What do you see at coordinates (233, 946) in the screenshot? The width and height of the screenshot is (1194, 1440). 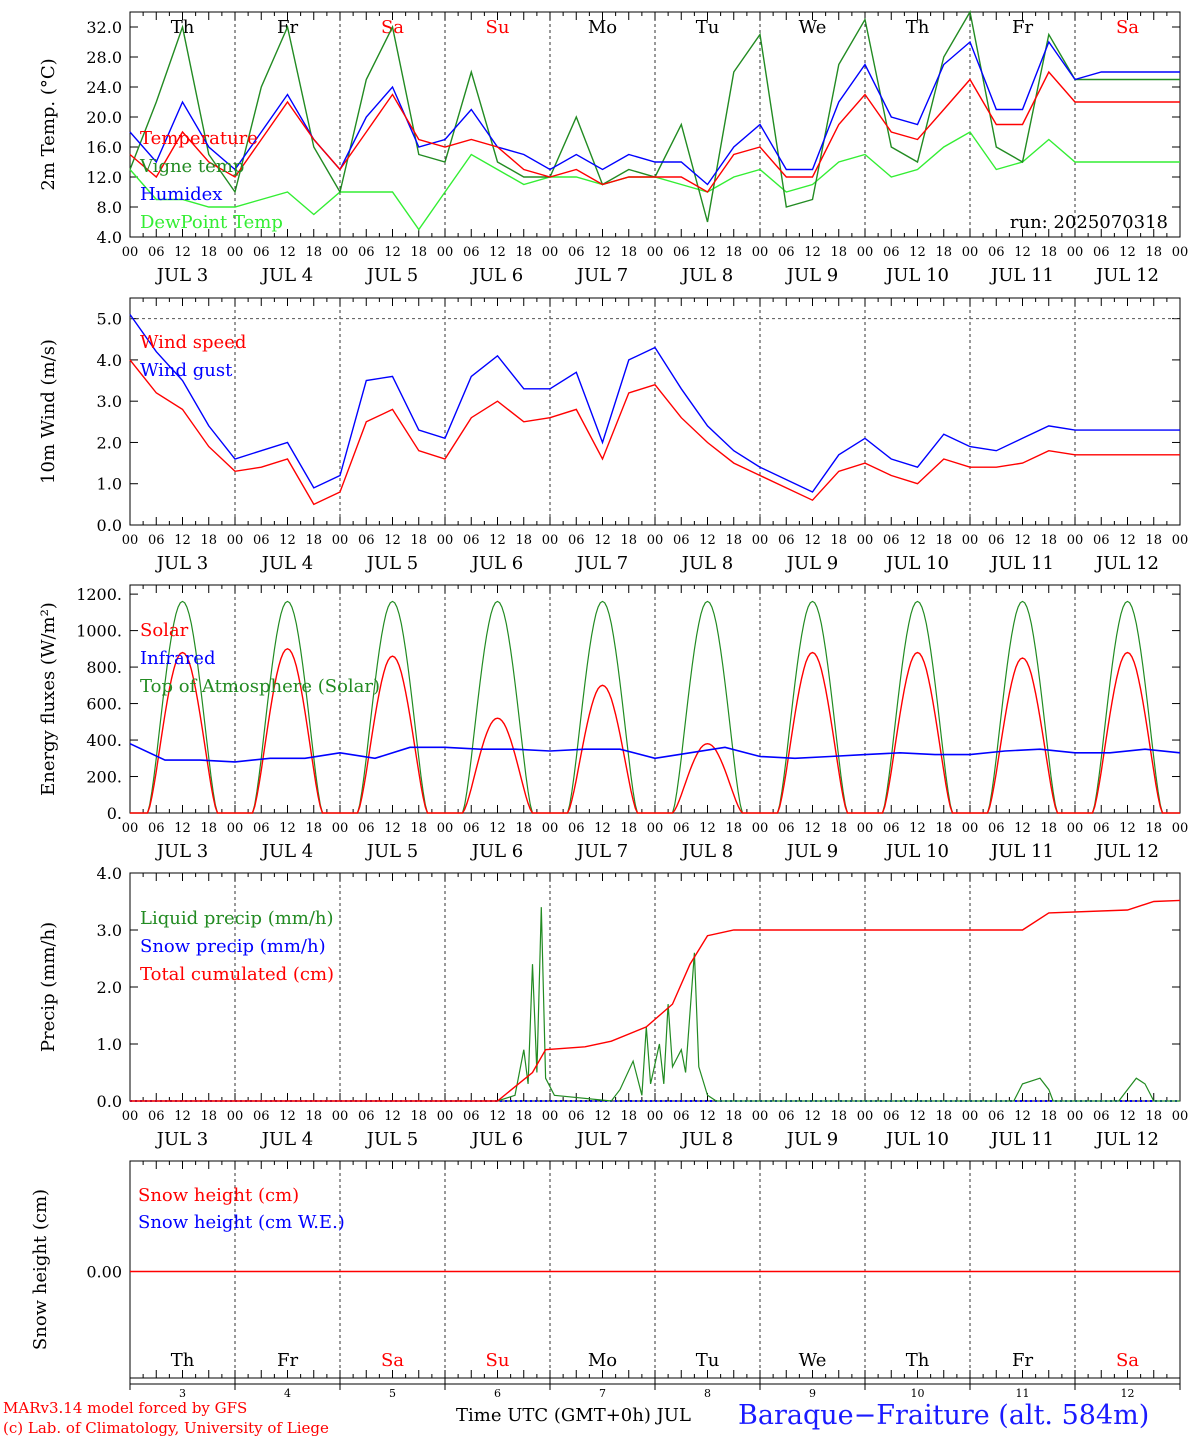 I see `legend-entry: Snow precip (mm/h)` at bounding box center [233, 946].